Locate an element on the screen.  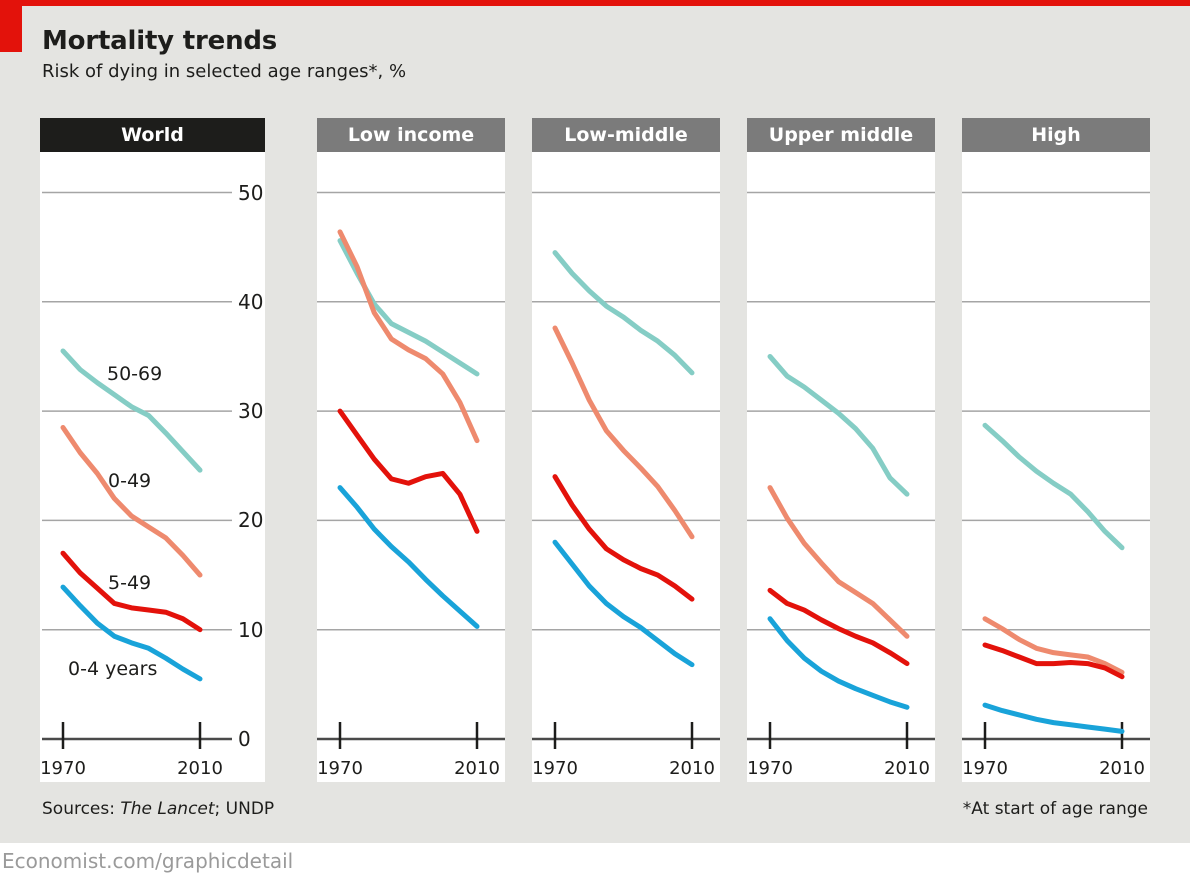
panel-header-world: World is located at coordinates (152, 135).